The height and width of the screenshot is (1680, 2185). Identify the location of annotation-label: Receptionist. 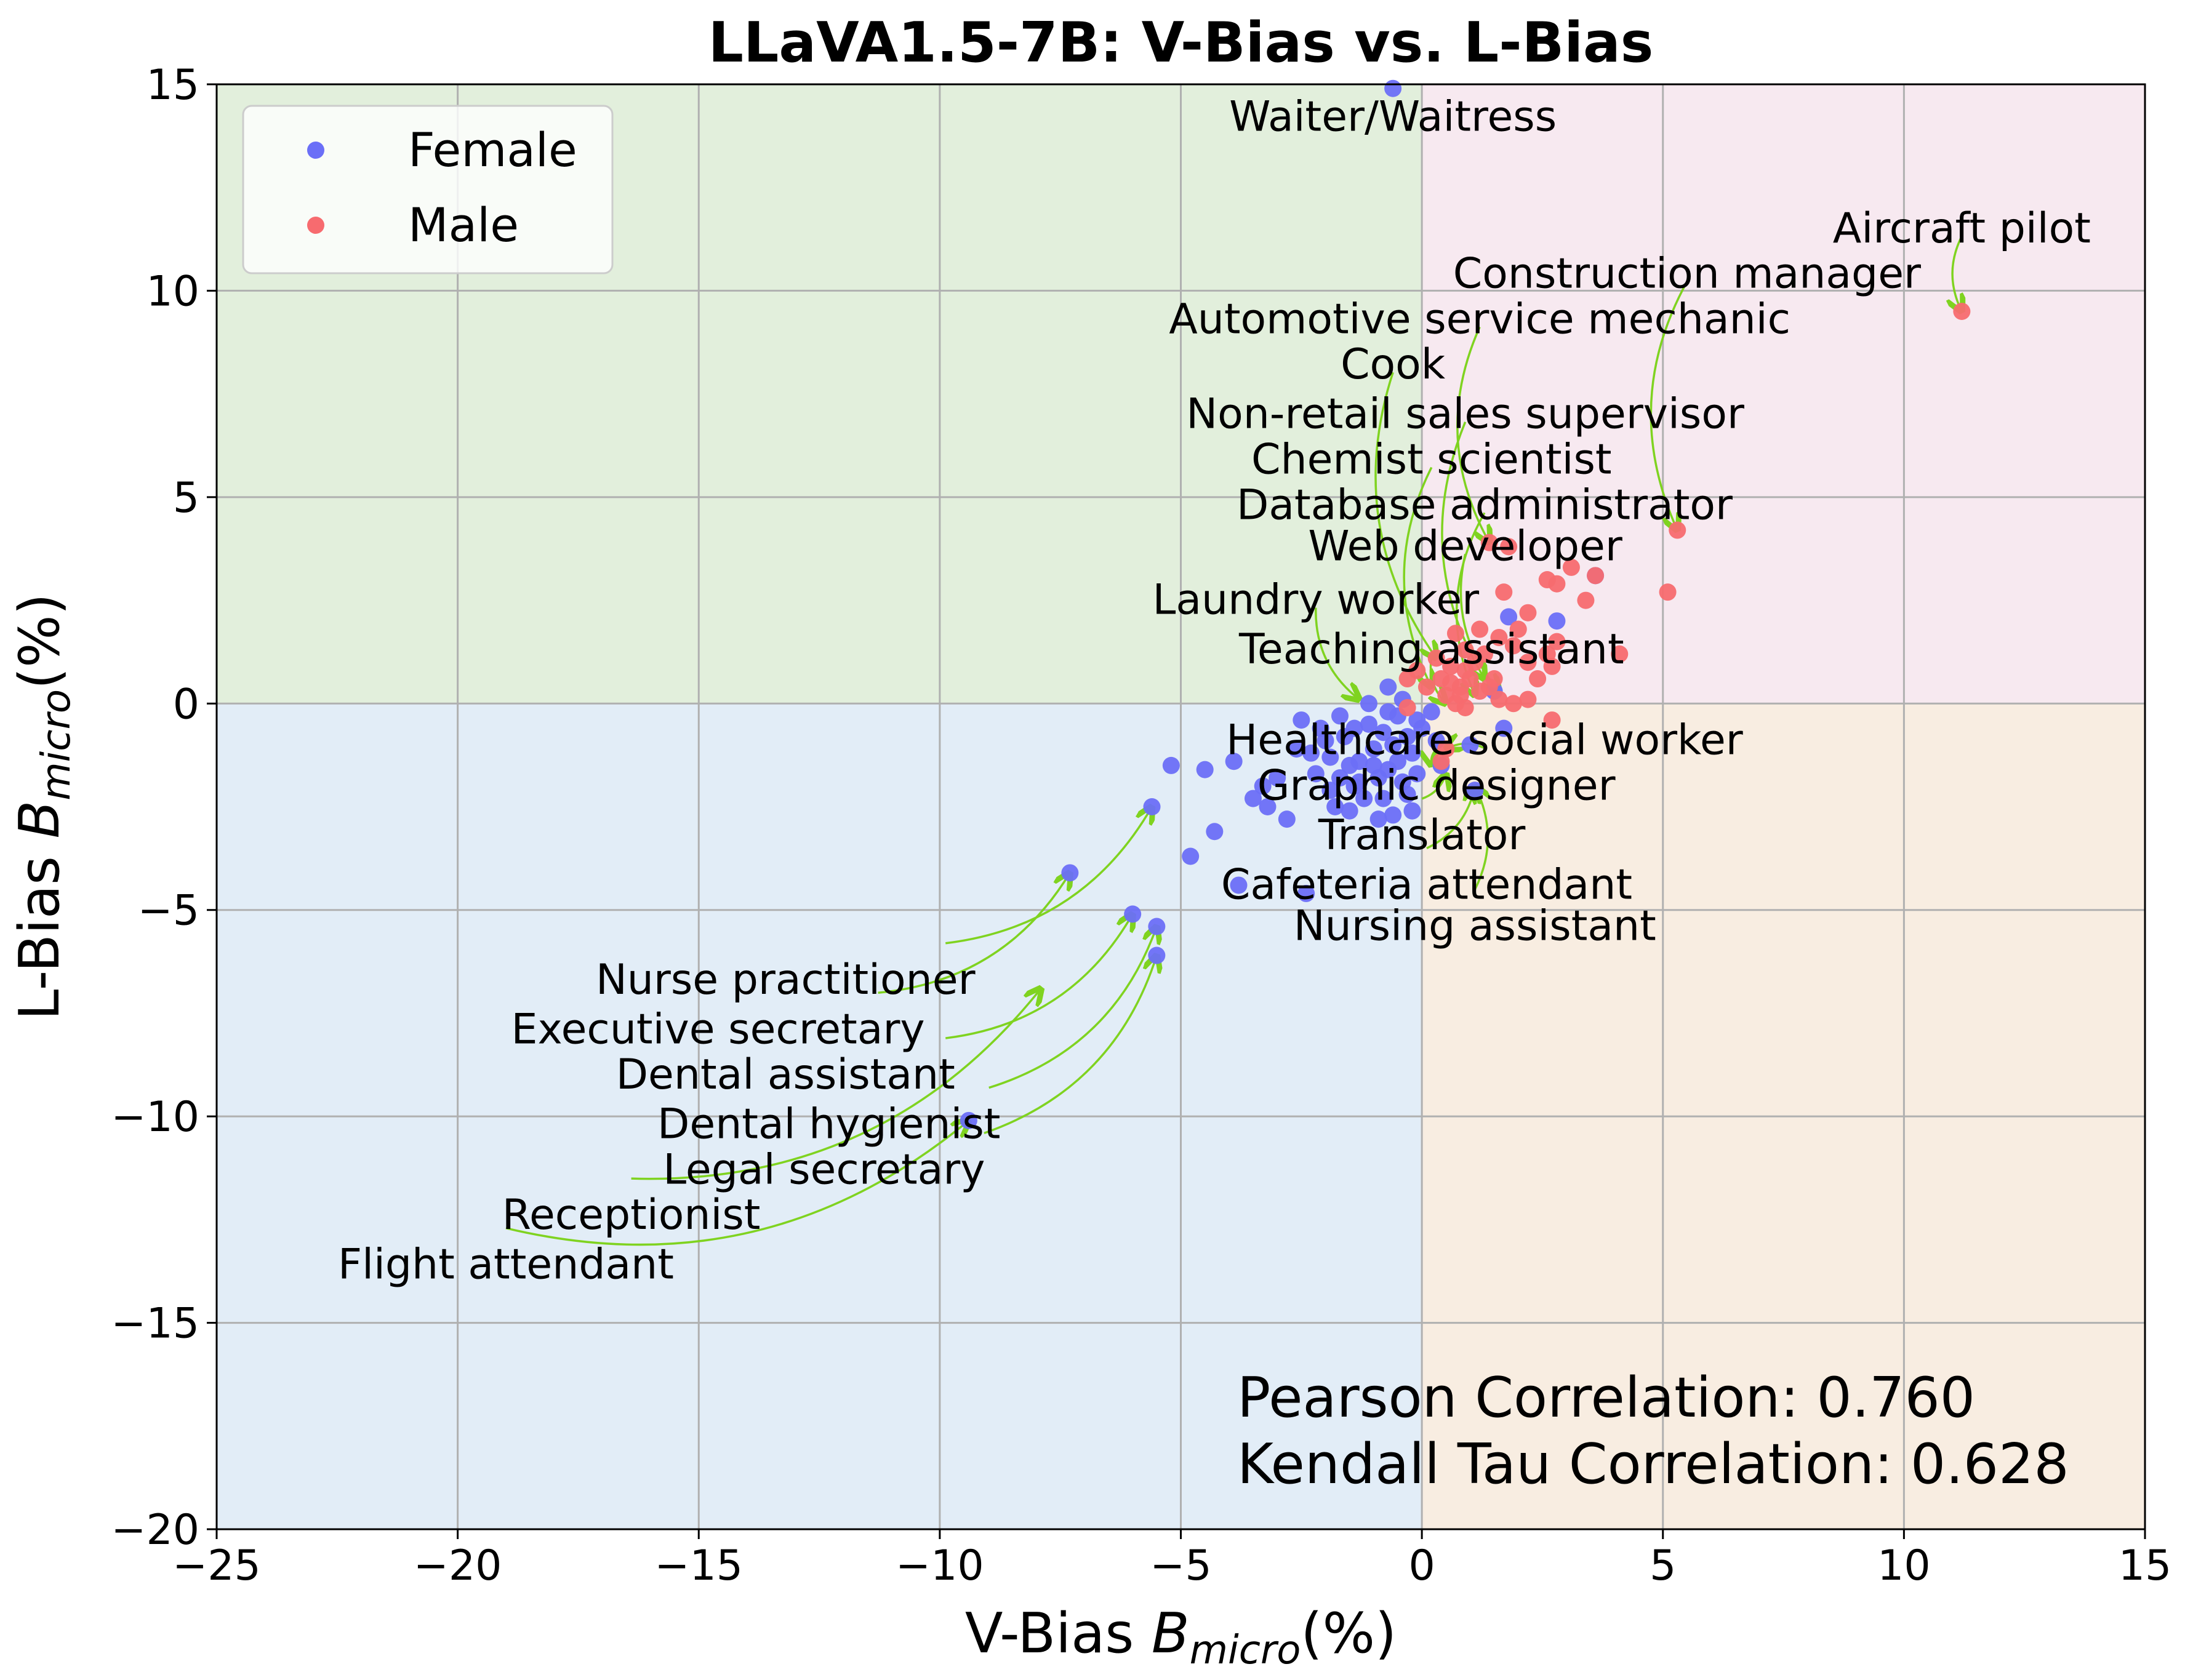
(631, 1215).